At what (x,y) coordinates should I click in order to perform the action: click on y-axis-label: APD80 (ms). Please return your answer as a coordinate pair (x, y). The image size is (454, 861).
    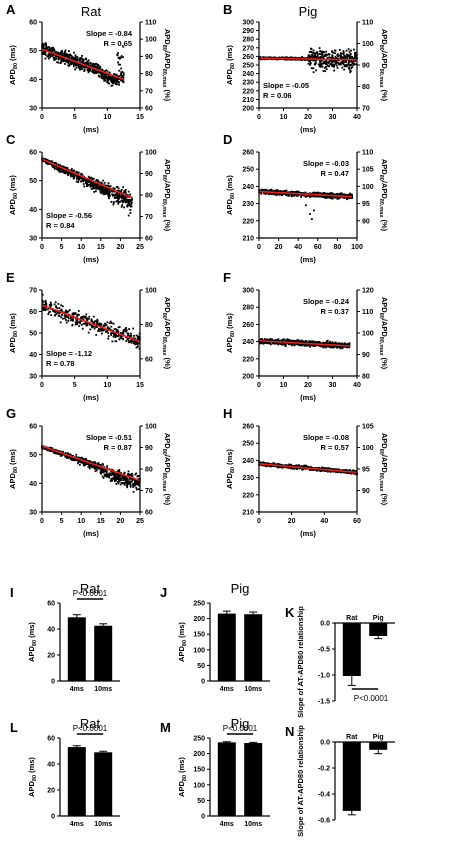
    Looking at the image, I should click on (13, 469).